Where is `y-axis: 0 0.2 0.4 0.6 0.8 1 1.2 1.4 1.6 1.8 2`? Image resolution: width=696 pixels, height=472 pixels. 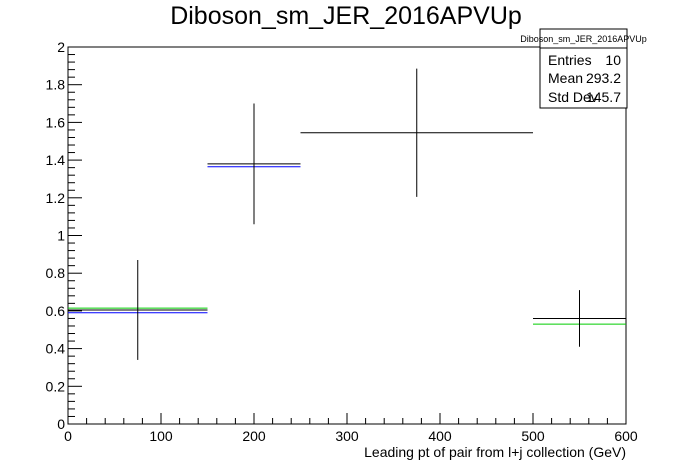 y-axis: 0 0.2 0.4 0.6 0.8 1 1.2 1.4 1.6 1.8 2 is located at coordinates (64, 235).